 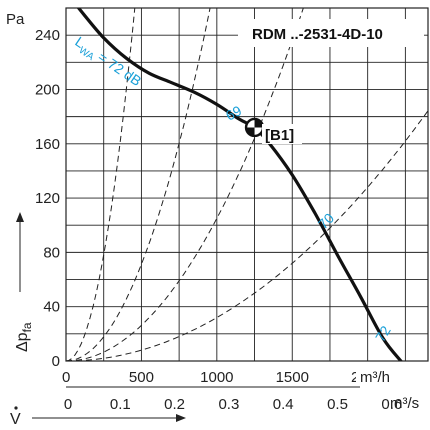 I want to click on x-secondary-tick-label: 0.5, so click(x=337, y=404).